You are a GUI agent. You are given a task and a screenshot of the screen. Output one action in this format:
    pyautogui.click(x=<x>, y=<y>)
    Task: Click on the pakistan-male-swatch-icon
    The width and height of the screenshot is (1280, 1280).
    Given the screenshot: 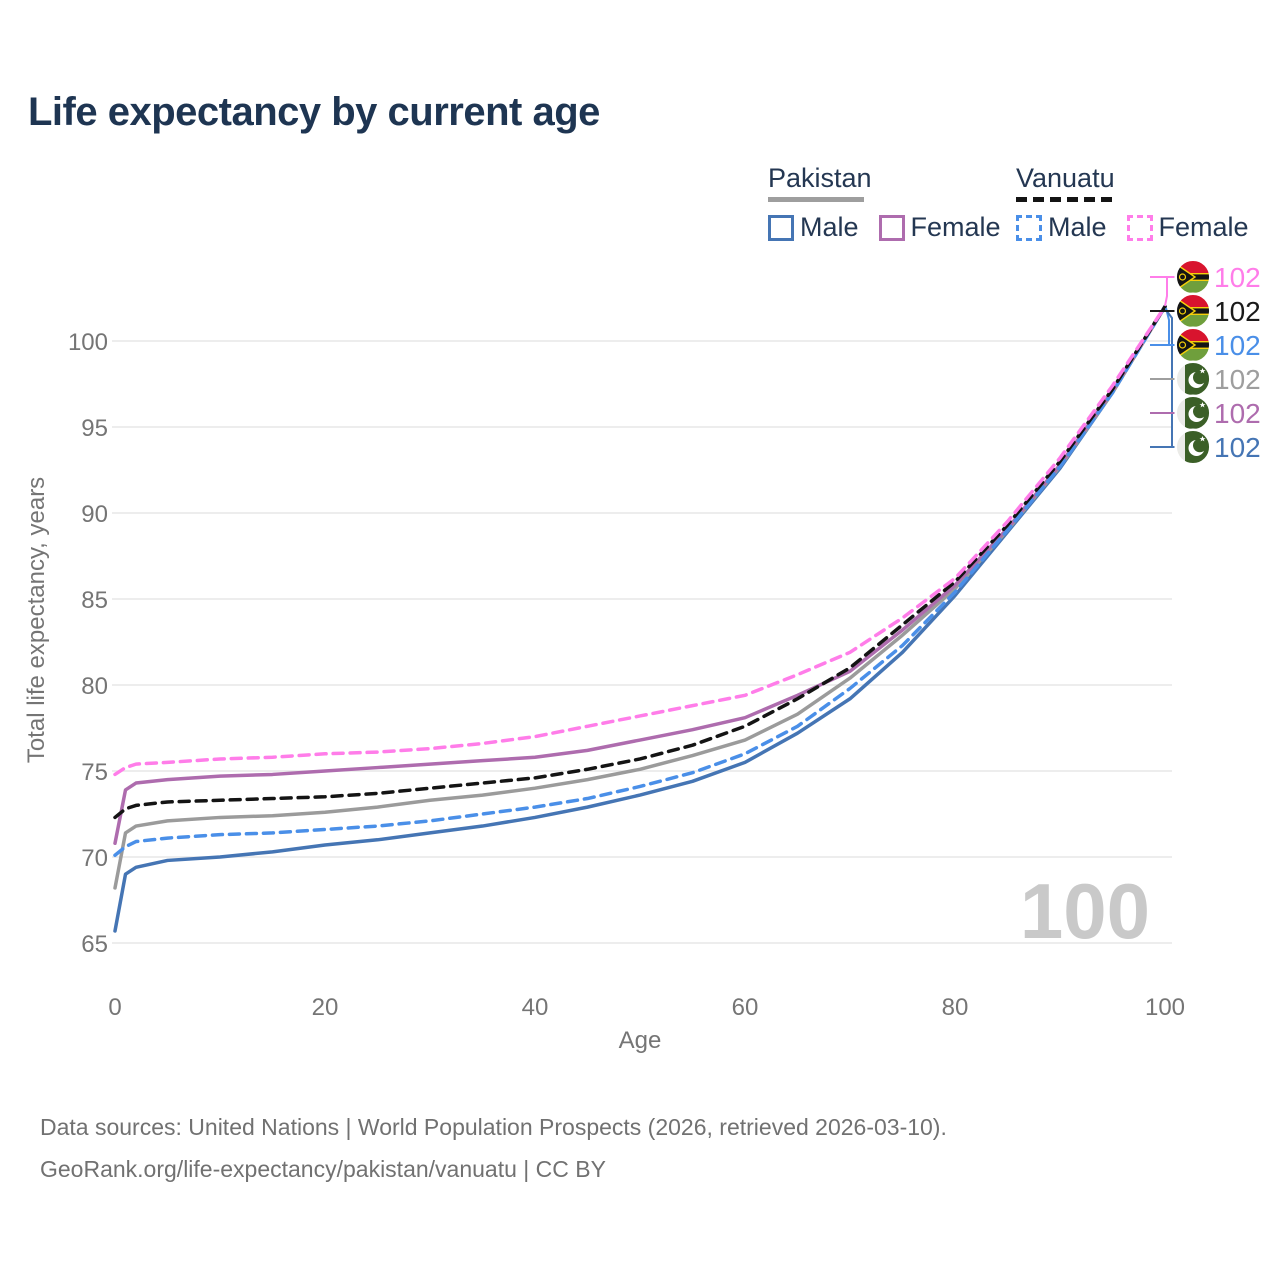 What is the action you would take?
    pyautogui.click(x=781, y=227)
    